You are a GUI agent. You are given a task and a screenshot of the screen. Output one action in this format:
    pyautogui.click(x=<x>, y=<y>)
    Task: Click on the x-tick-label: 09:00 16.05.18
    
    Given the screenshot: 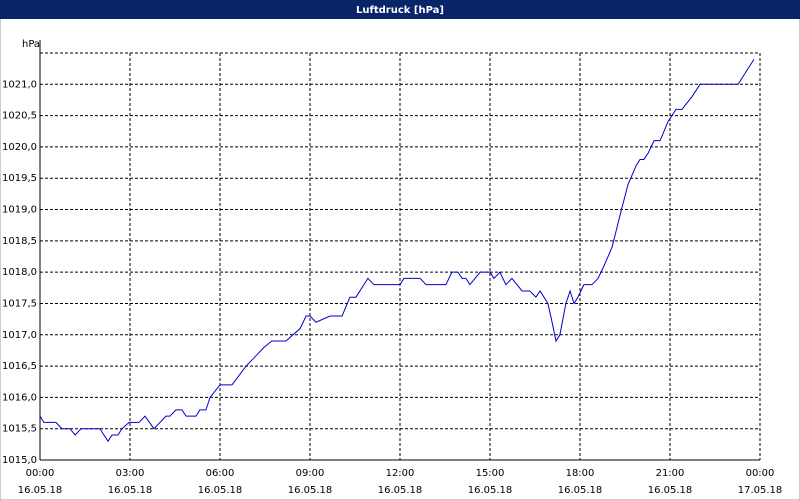 What is the action you would take?
    pyautogui.click(x=310, y=482)
    